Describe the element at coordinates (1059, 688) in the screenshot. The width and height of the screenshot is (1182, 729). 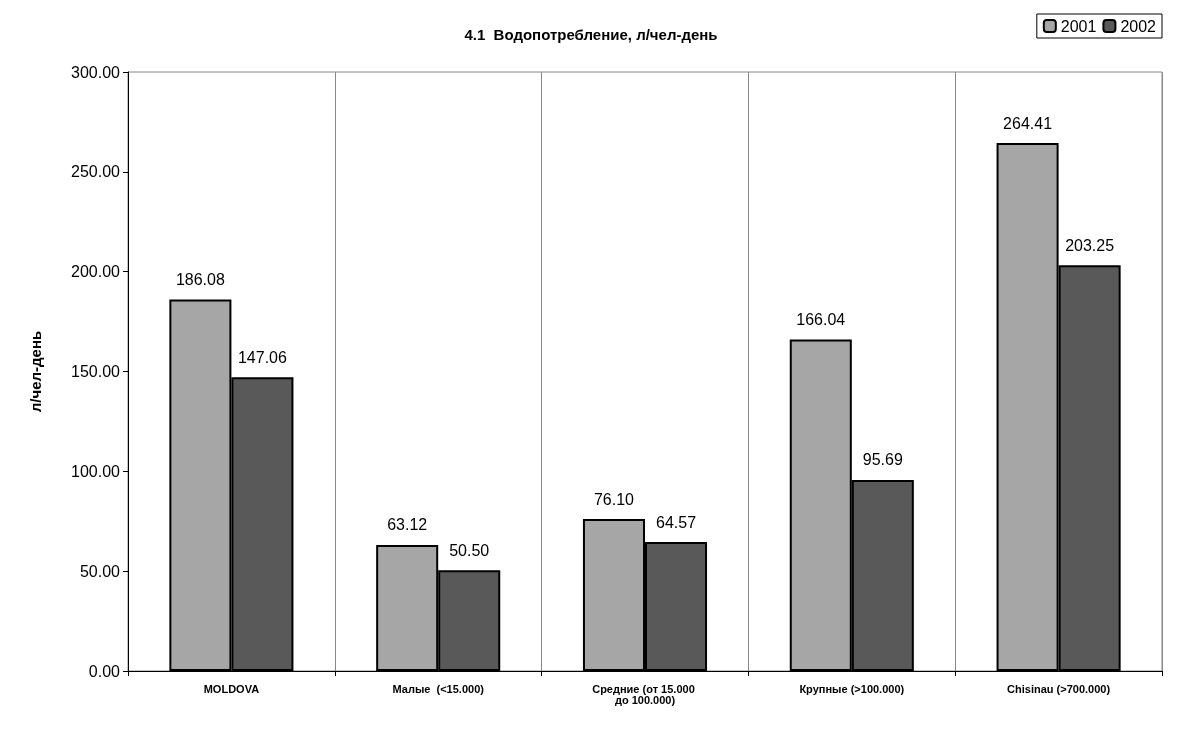
I see `x-tick-label: Chisinau (>700.000)` at that location.